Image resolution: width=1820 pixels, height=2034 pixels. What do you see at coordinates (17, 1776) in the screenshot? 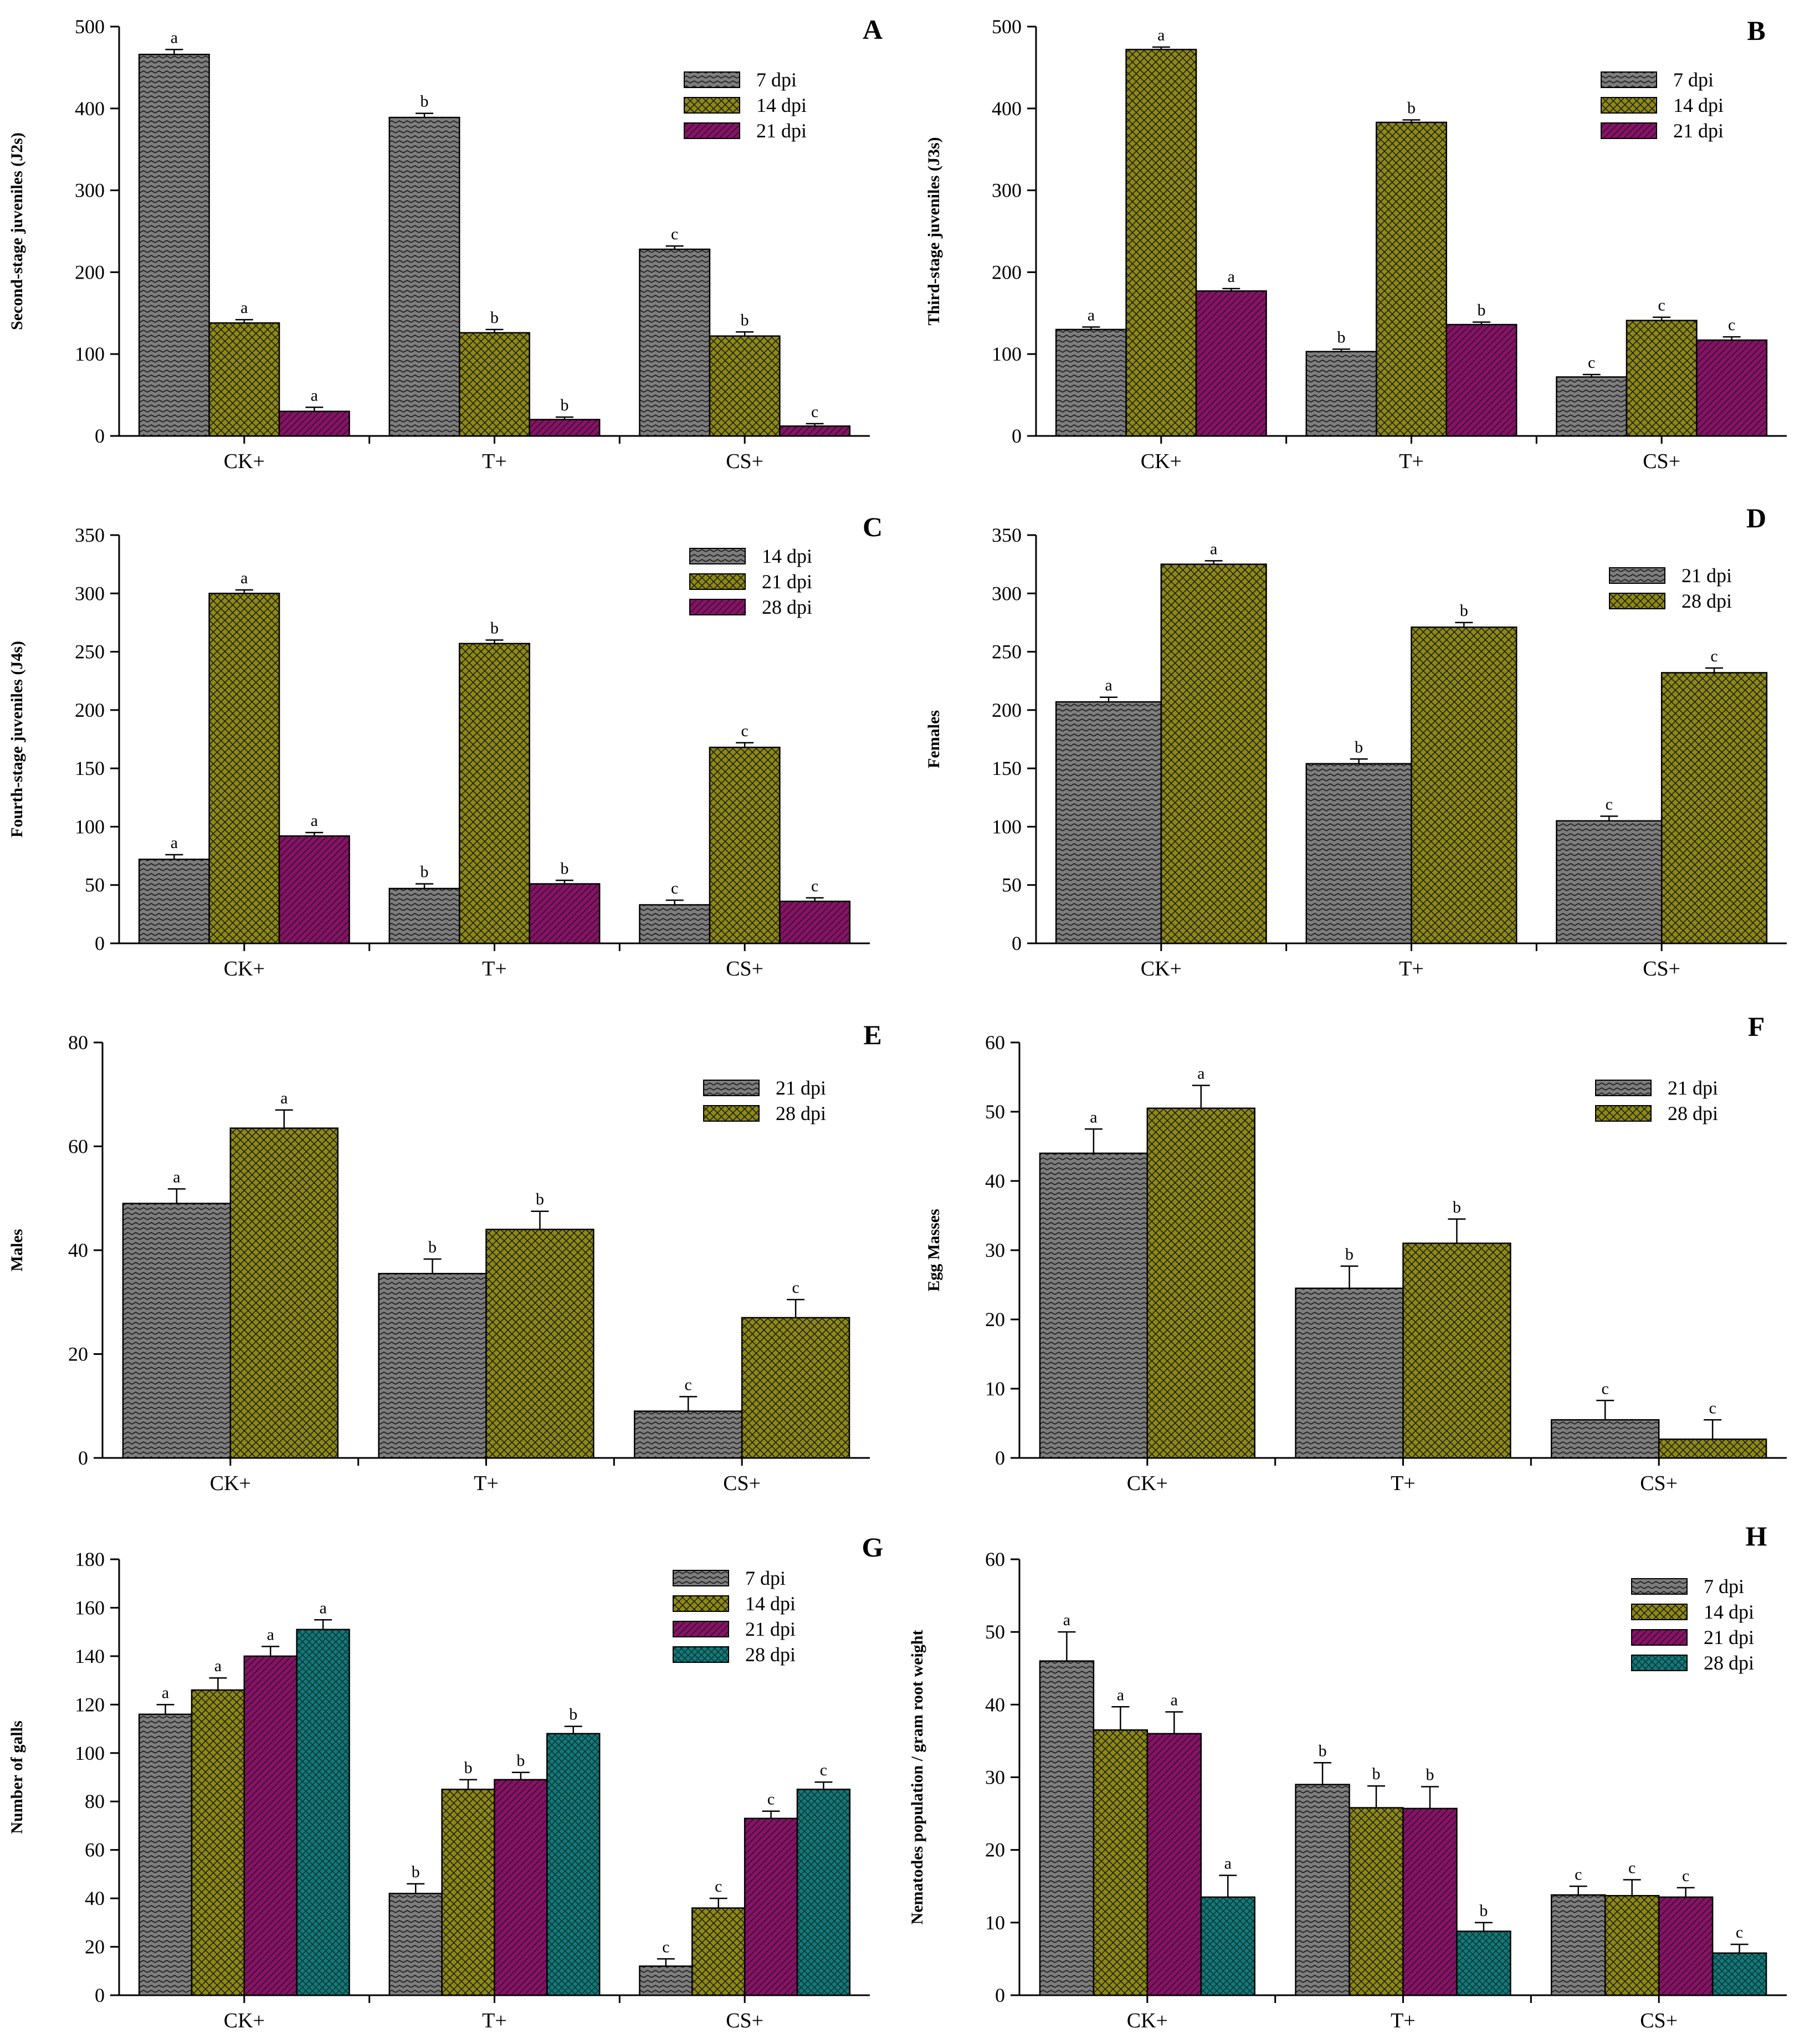
I see `y-axis-title: Number of galls` at bounding box center [17, 1776].